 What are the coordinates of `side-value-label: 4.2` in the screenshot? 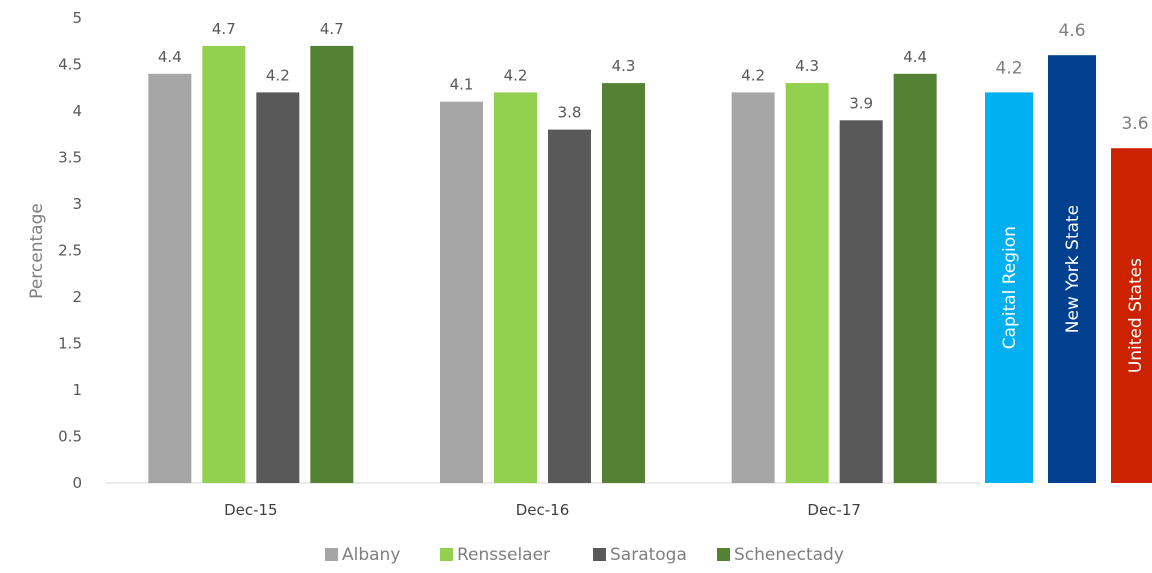 It's located at (1008, 68).